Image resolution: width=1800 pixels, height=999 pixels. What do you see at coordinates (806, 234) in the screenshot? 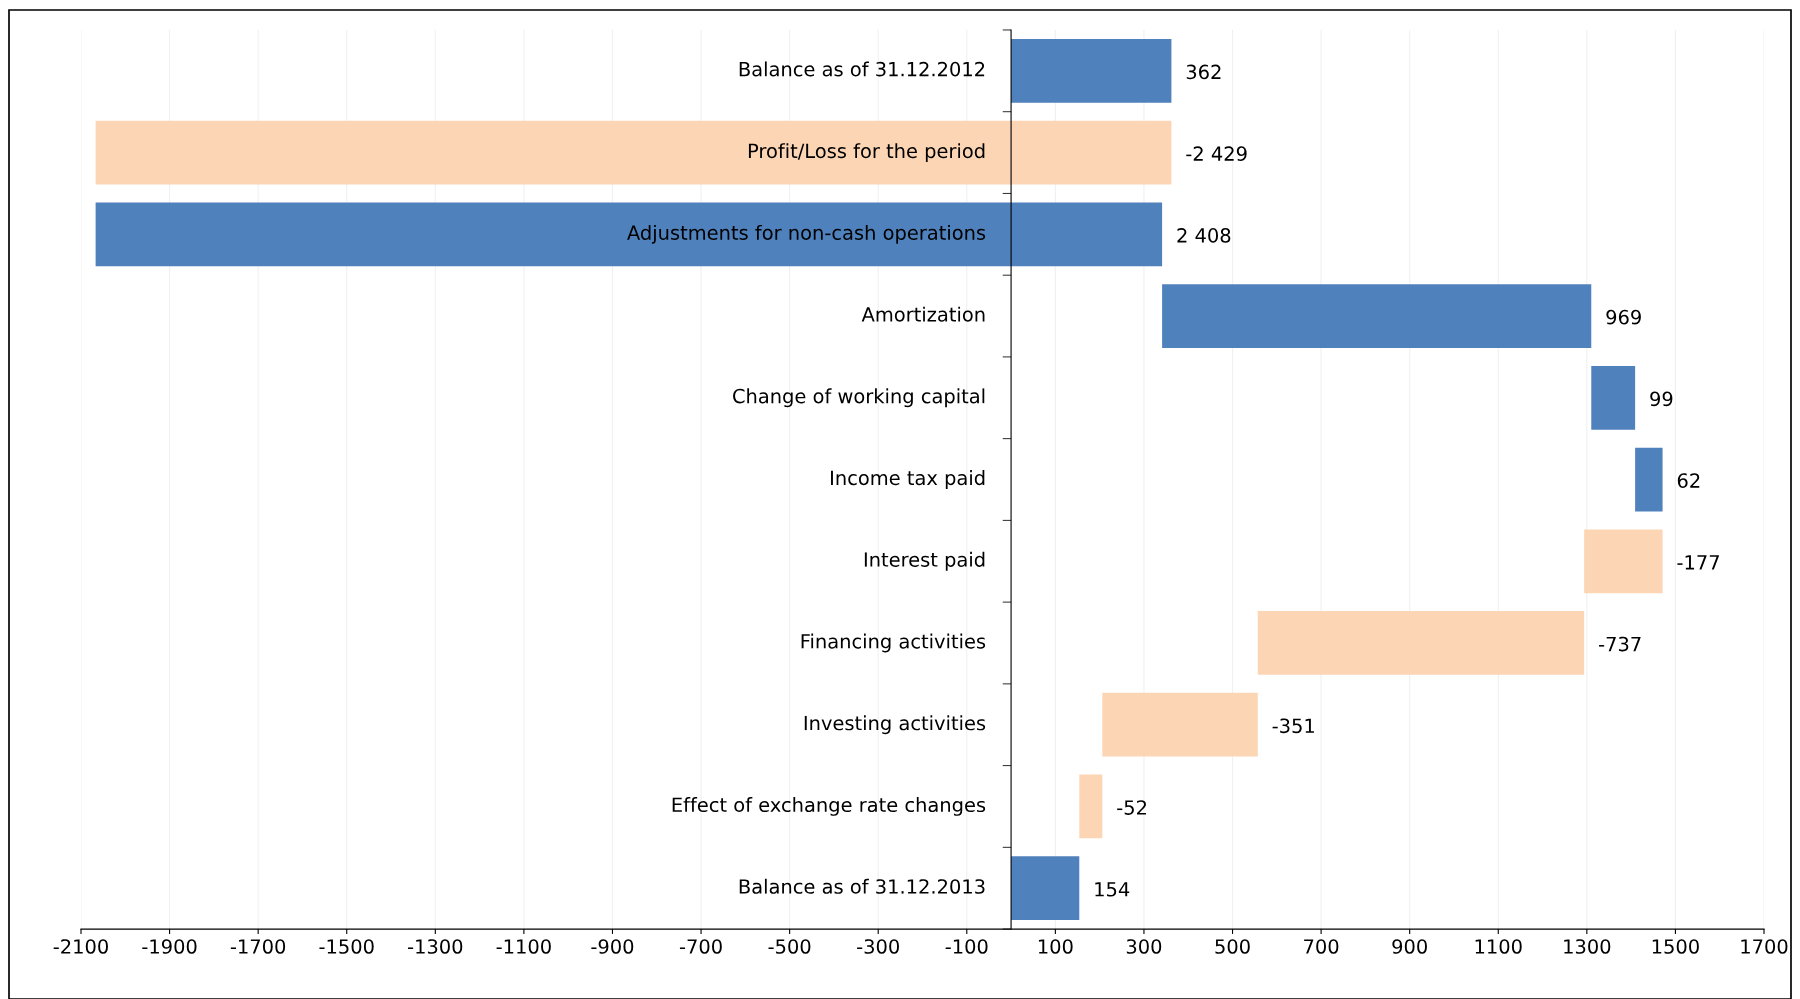
I see `y-tick-label: Adjustments for non-cash operations` at bounding box center [806, 234].